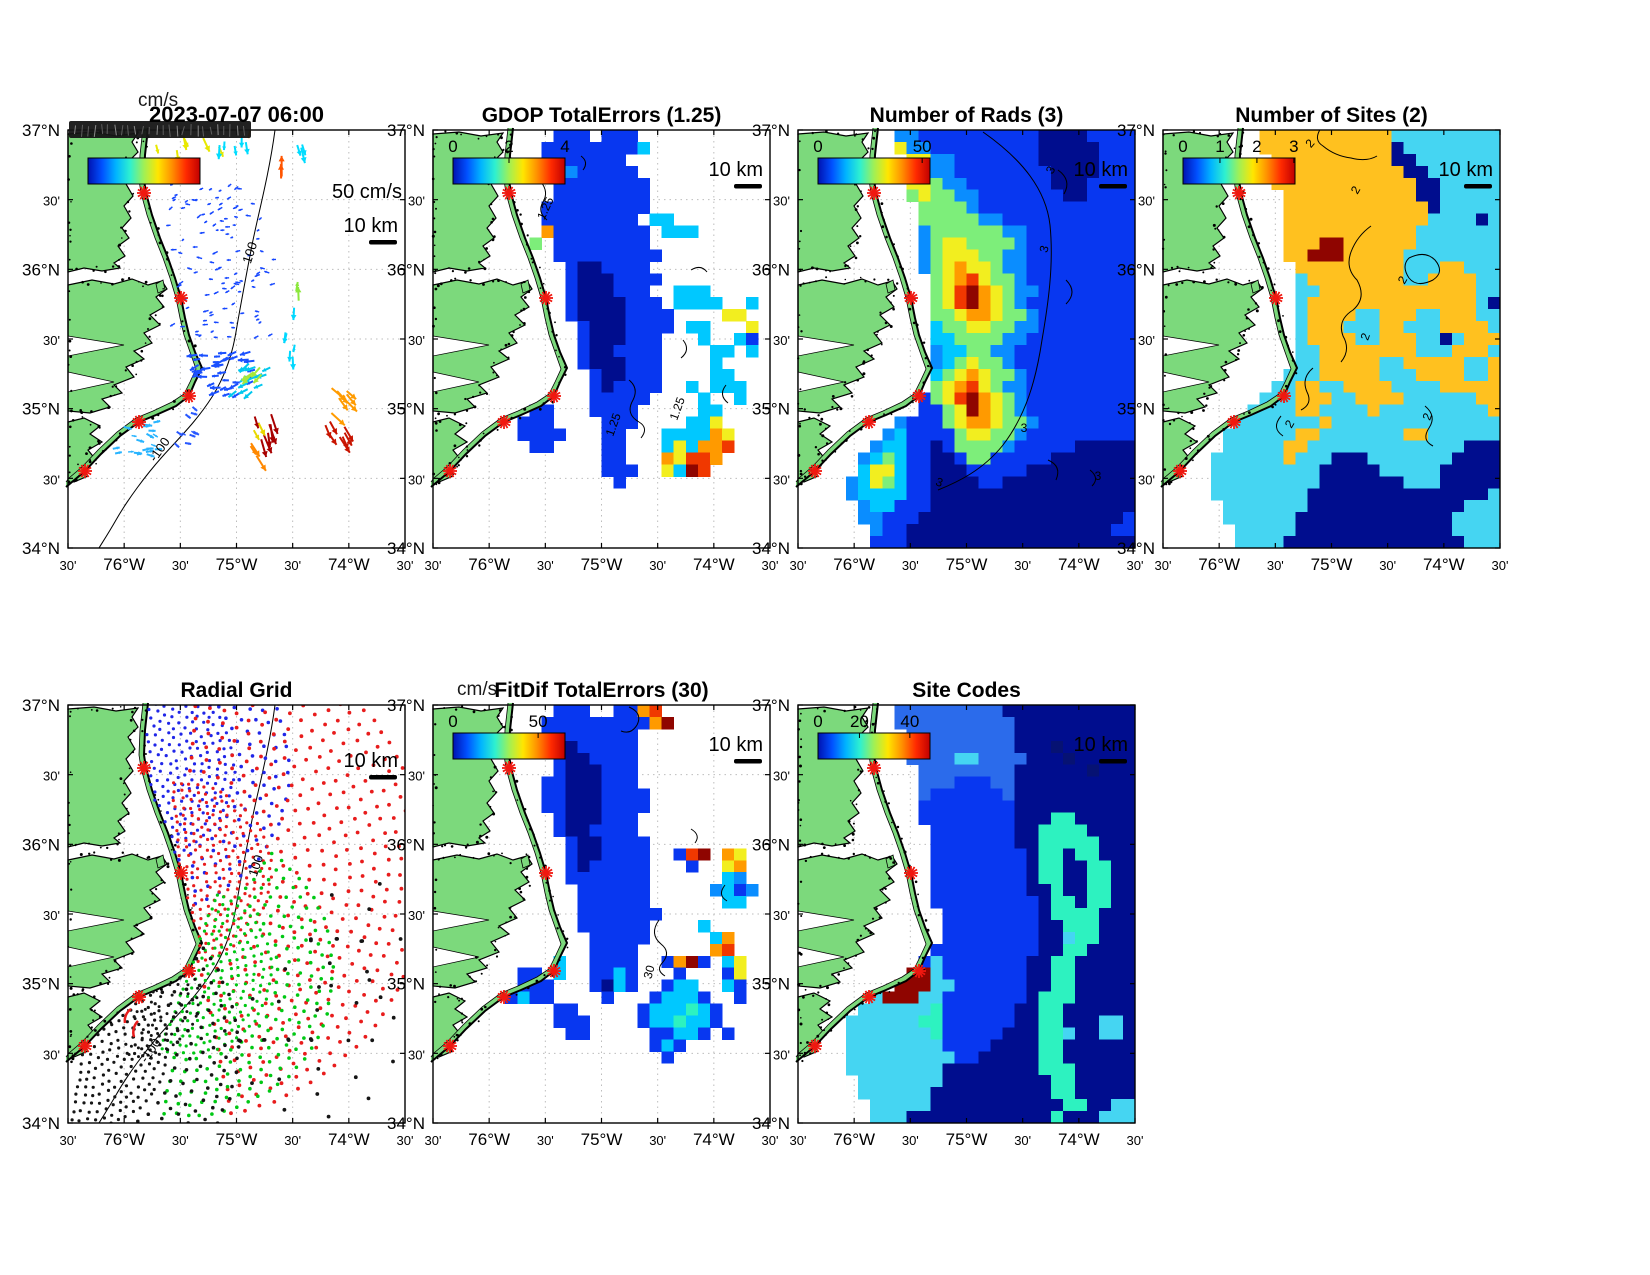 The height and width of the screenshot is (1275, 1650). Describe the element at coordinates (939, 483) in the screenshot. I see `contour-label: 3` at that location.